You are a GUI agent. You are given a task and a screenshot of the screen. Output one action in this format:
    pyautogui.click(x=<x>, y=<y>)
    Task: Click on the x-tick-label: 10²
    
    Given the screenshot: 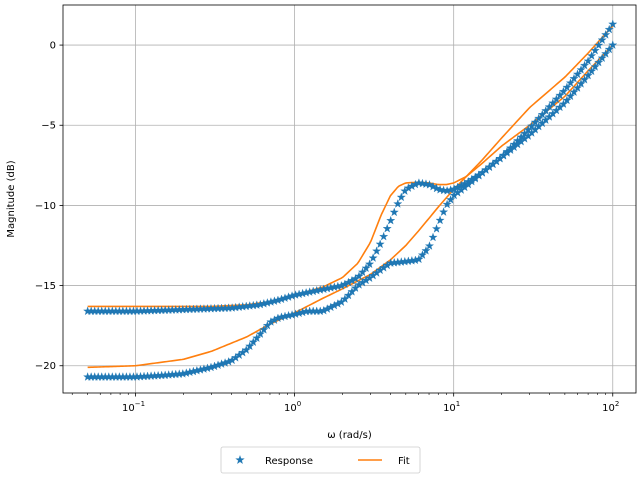 What is the action you would take?
    pyautogui.click(x=610, y=407)
    